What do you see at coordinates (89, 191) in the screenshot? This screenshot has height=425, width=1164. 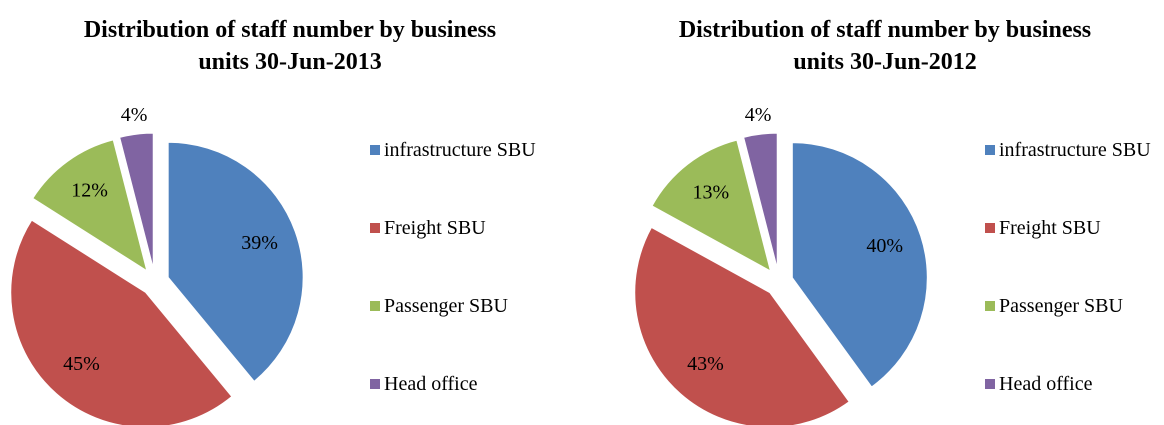 I see `data-label: 12%` at bounding box center [89, 191].